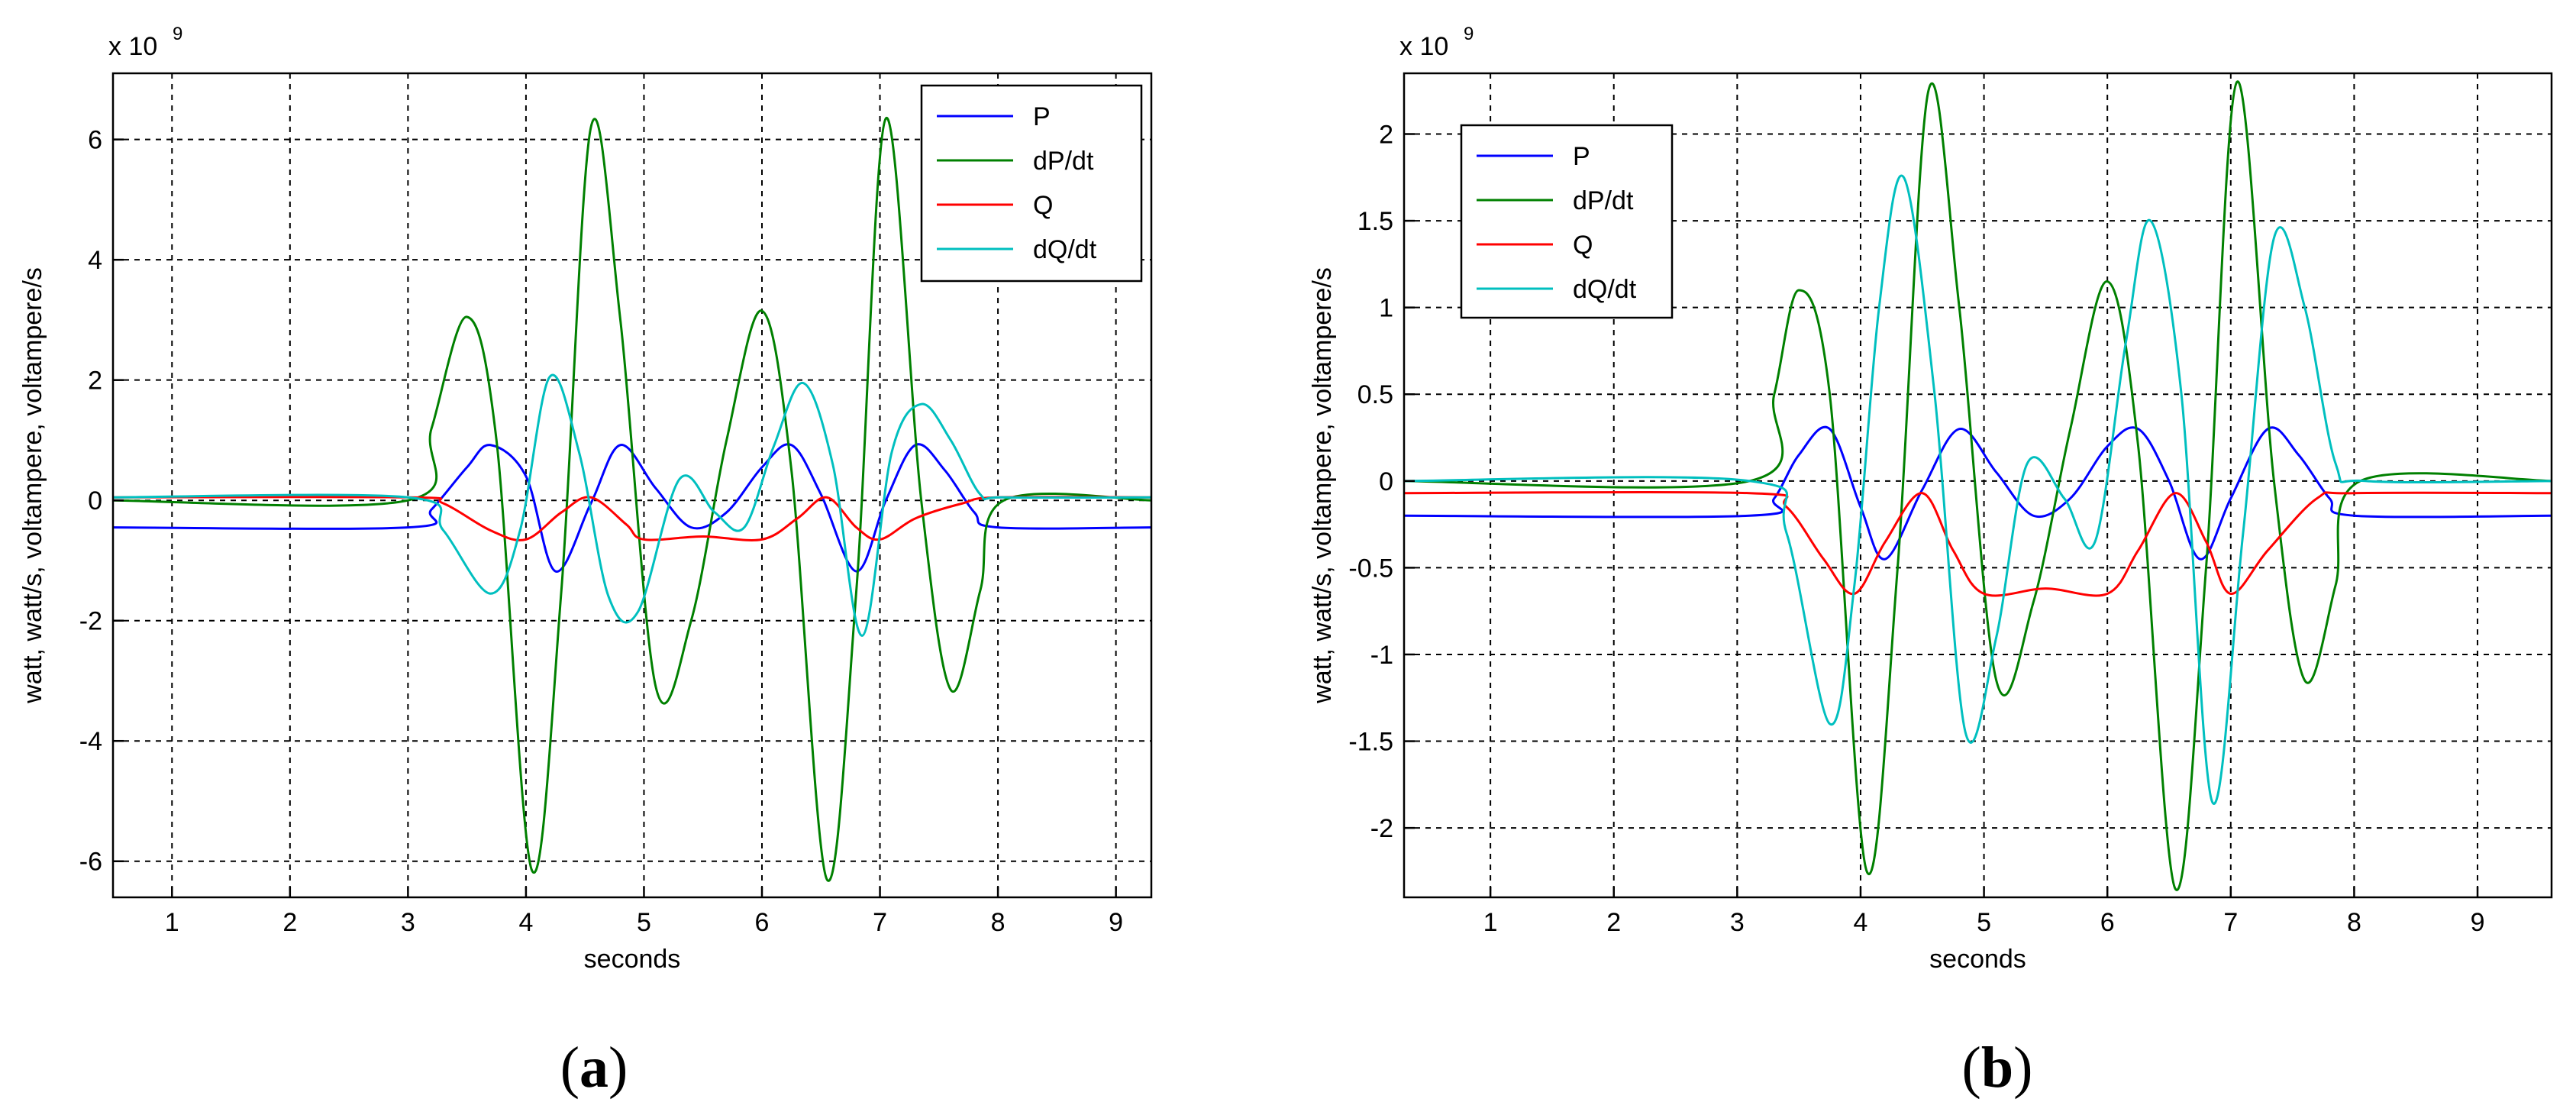  Describe the element at coordinates (569, 1068) in the screenshot. I see `caption-open-a: (` at that location.